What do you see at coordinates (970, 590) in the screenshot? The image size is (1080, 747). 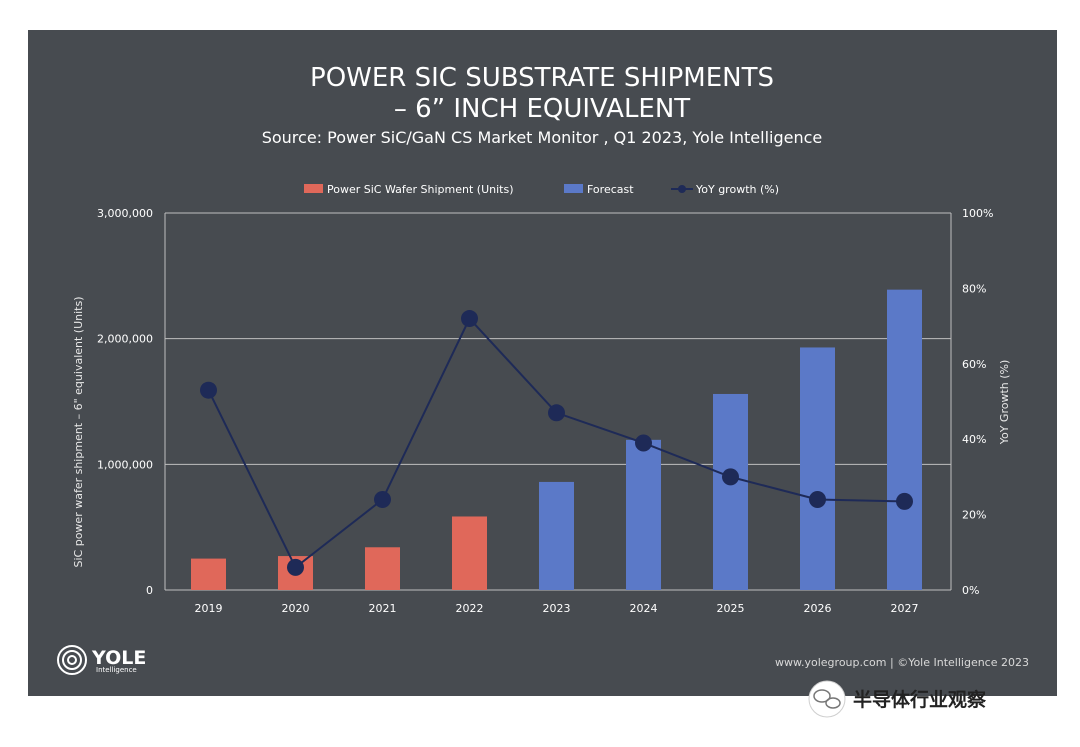 I see `y2-tick-label: 0%` at bounding box center [970, 590].